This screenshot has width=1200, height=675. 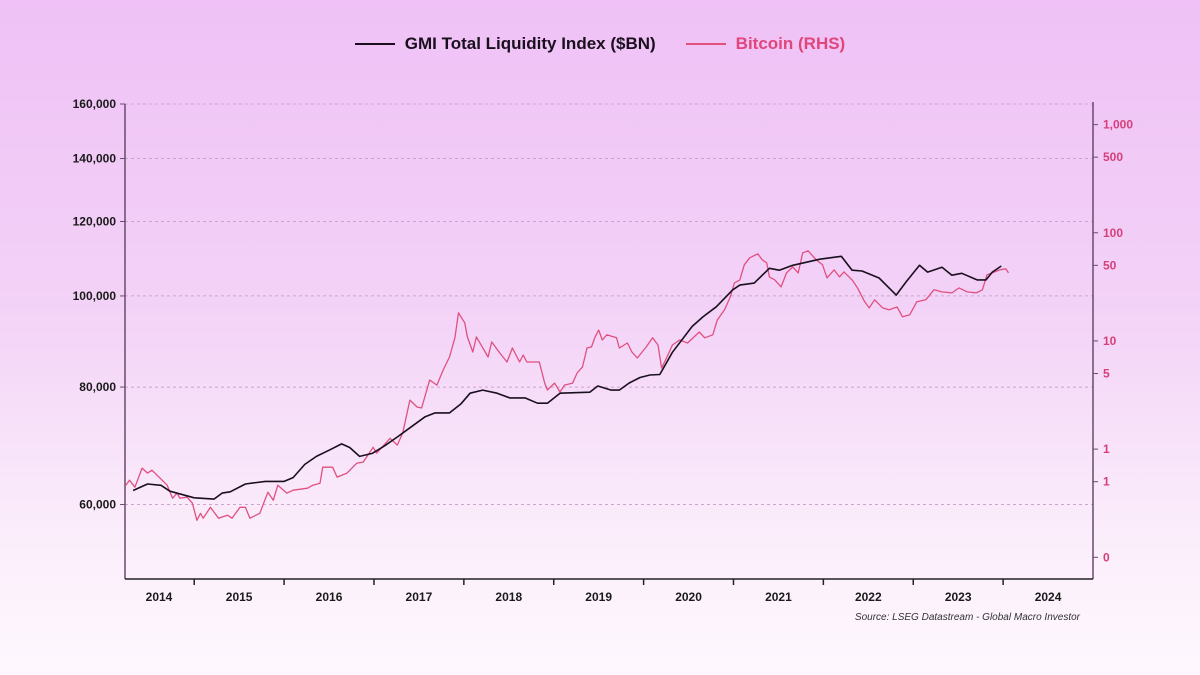 I want to click on x-axis-tick-label: 2017, so click(x=419, y=597).